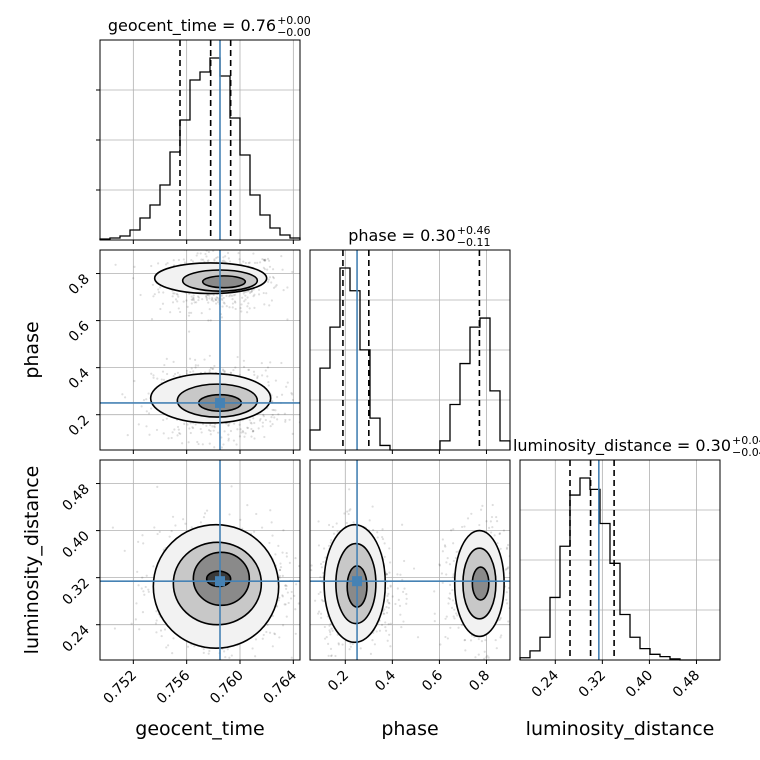  What do you see at coordinates (211, 561) in the screenshot?
I see `scatter-panel-geocent_time-luminosity_distance` at bounding box center [211, 561].